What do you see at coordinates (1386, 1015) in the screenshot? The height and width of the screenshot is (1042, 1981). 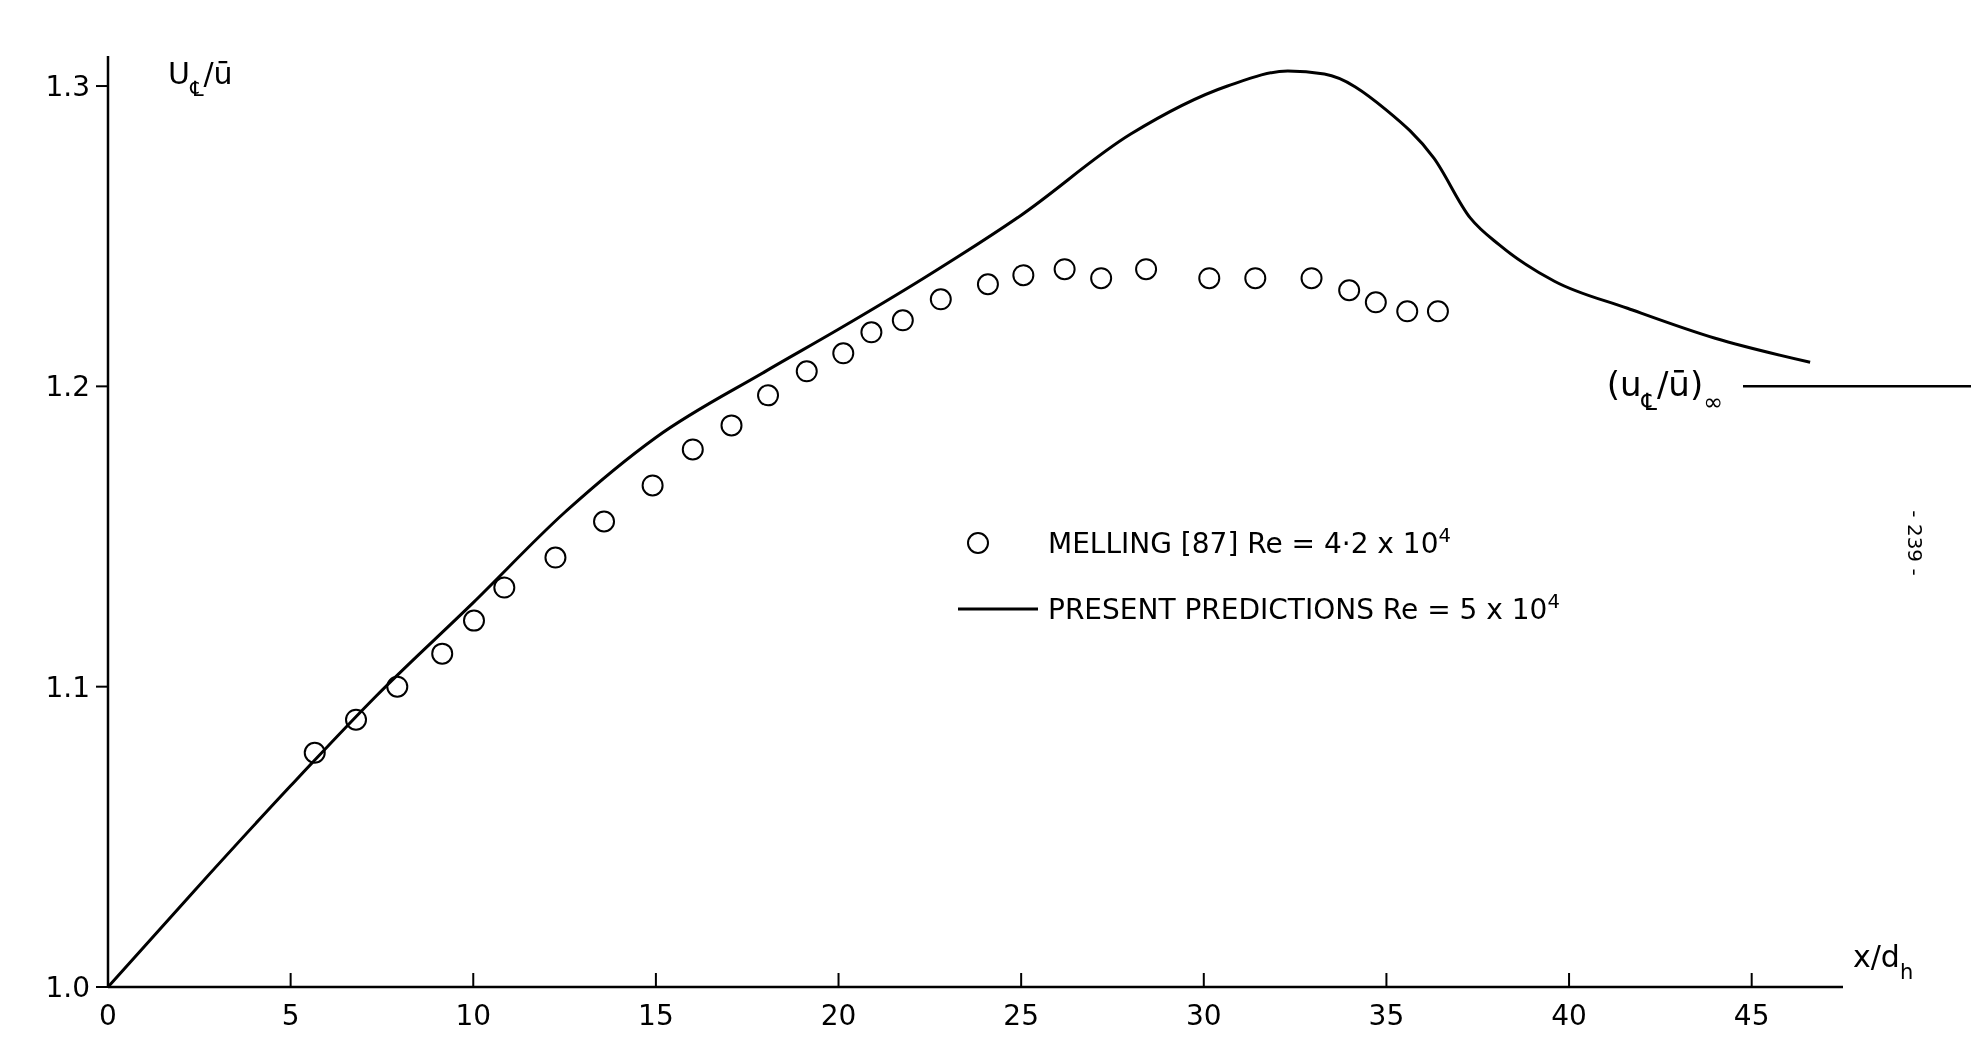 I see `x-tick-label: 35` at bounding box center [1386, 1015].